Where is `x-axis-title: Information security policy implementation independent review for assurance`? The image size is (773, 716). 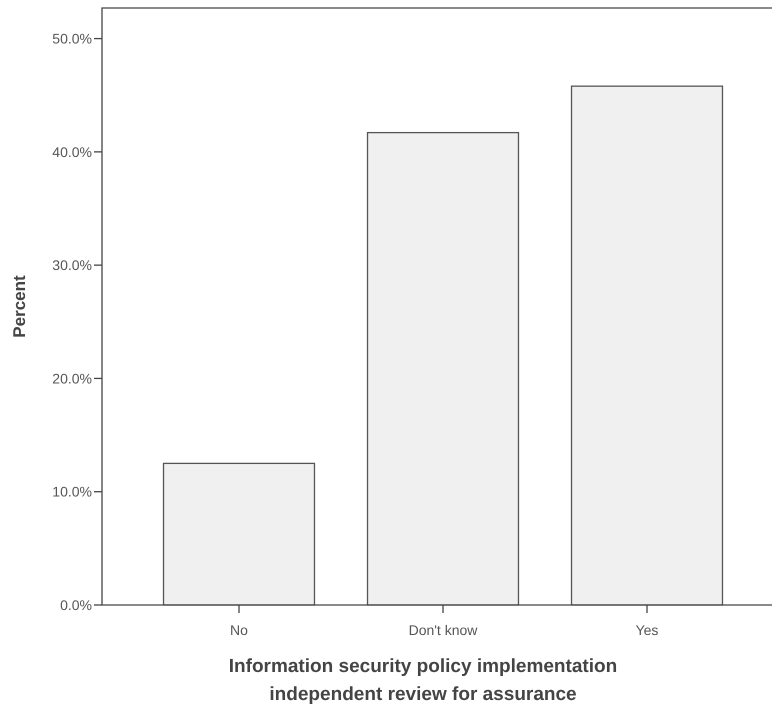
x-axis-title: Information security policy implementation independent review for assurance is located at coordinates (423, 680).